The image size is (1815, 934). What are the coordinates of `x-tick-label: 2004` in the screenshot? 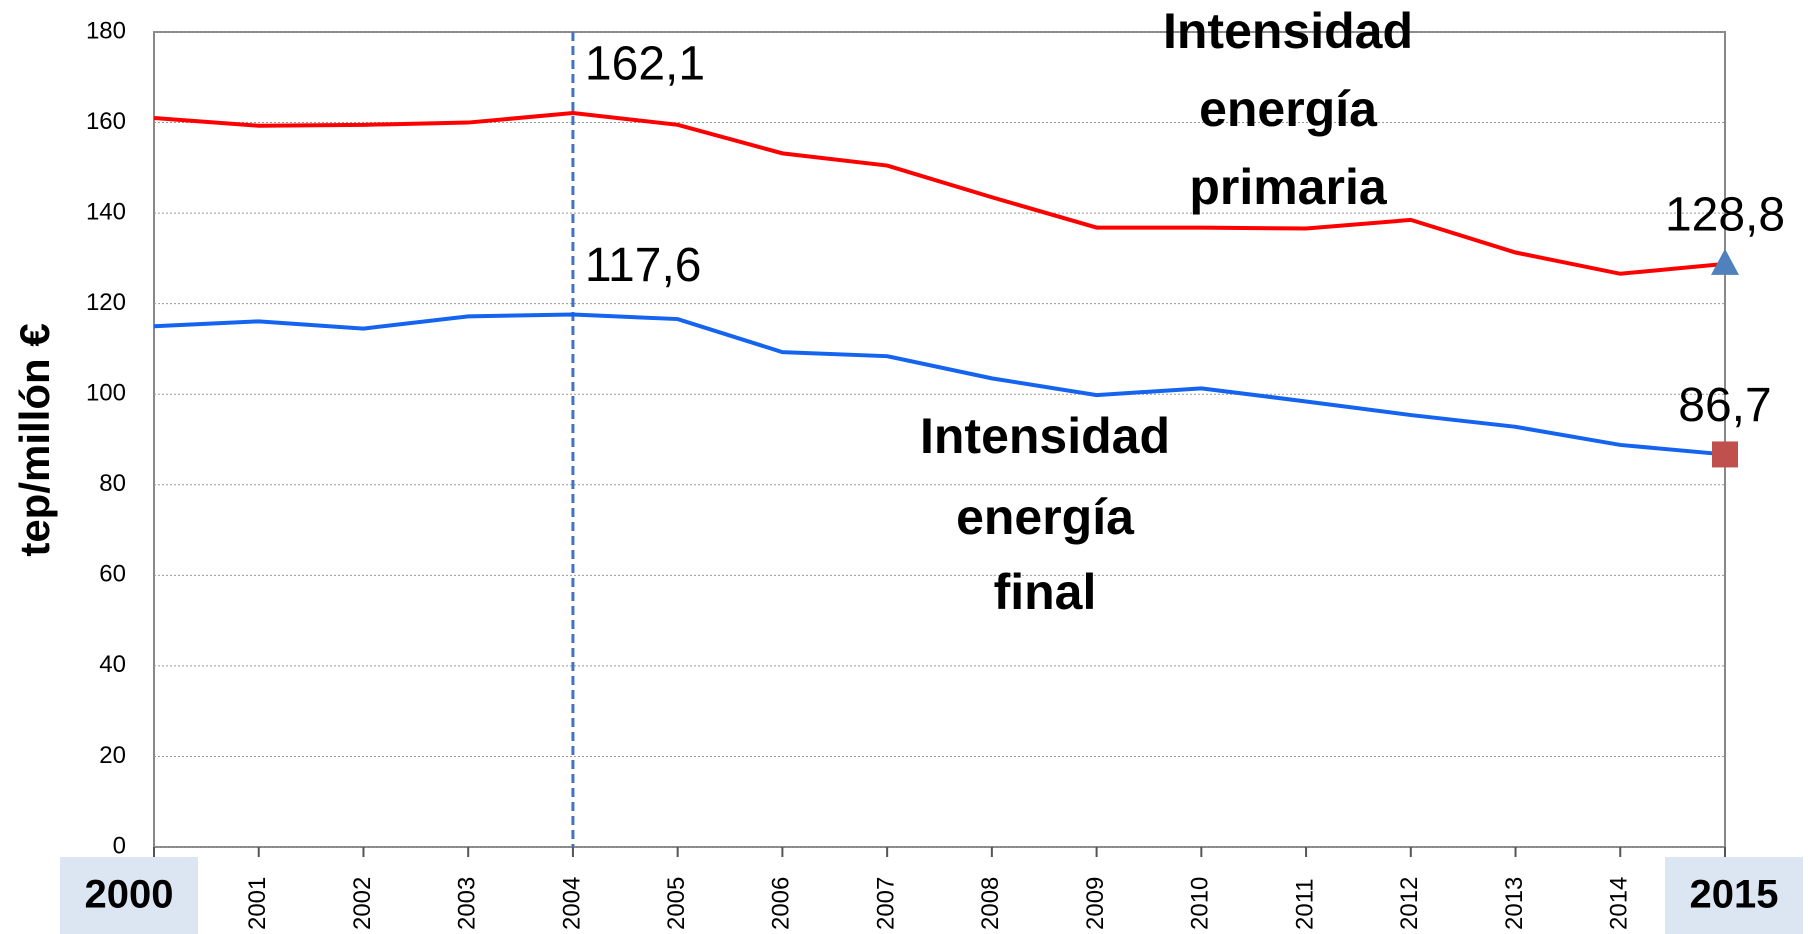 It's located at (571, 903).